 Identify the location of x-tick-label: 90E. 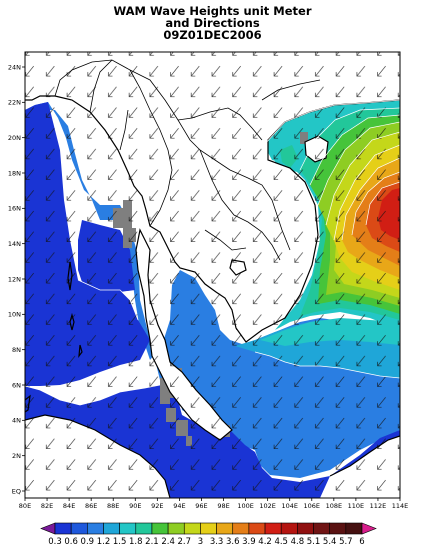
(135, 506).